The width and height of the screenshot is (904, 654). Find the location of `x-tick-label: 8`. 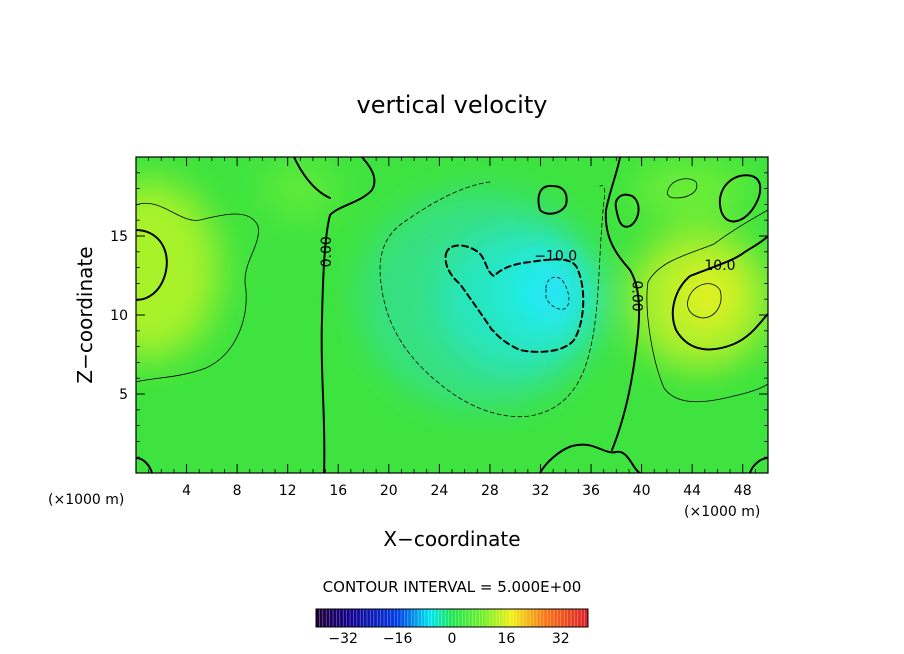

x-tick-label: 8 is located at coordinates (237, 491).